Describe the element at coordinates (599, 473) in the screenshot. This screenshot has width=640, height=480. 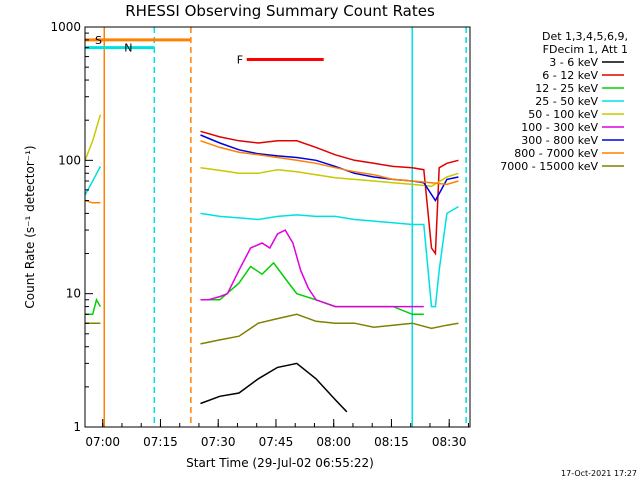
I see `timestamp: 17-Oct-2021 17:27` at that location.